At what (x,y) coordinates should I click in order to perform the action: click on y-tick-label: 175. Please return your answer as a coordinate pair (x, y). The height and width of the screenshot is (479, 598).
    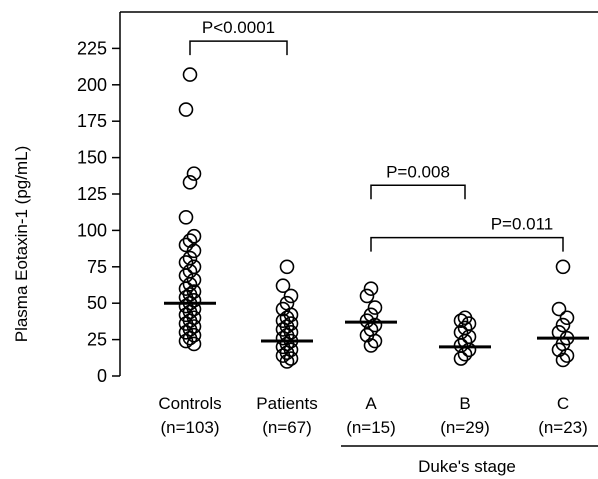
    Looking at the image, I should click on (92, 121).